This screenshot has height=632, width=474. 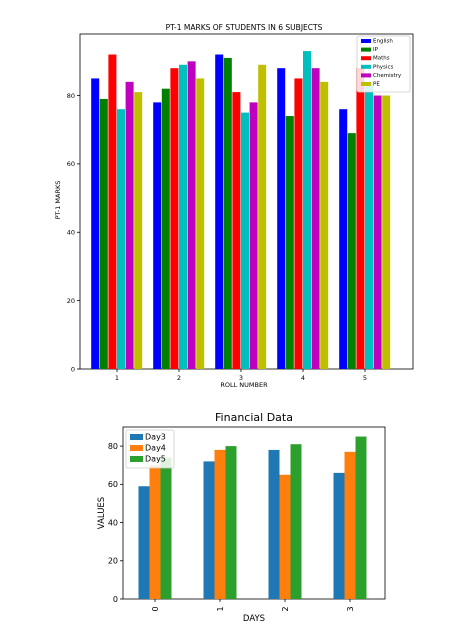 I want to click on x-axis: 1 2 3 4 5, so click(x=241, y=375).